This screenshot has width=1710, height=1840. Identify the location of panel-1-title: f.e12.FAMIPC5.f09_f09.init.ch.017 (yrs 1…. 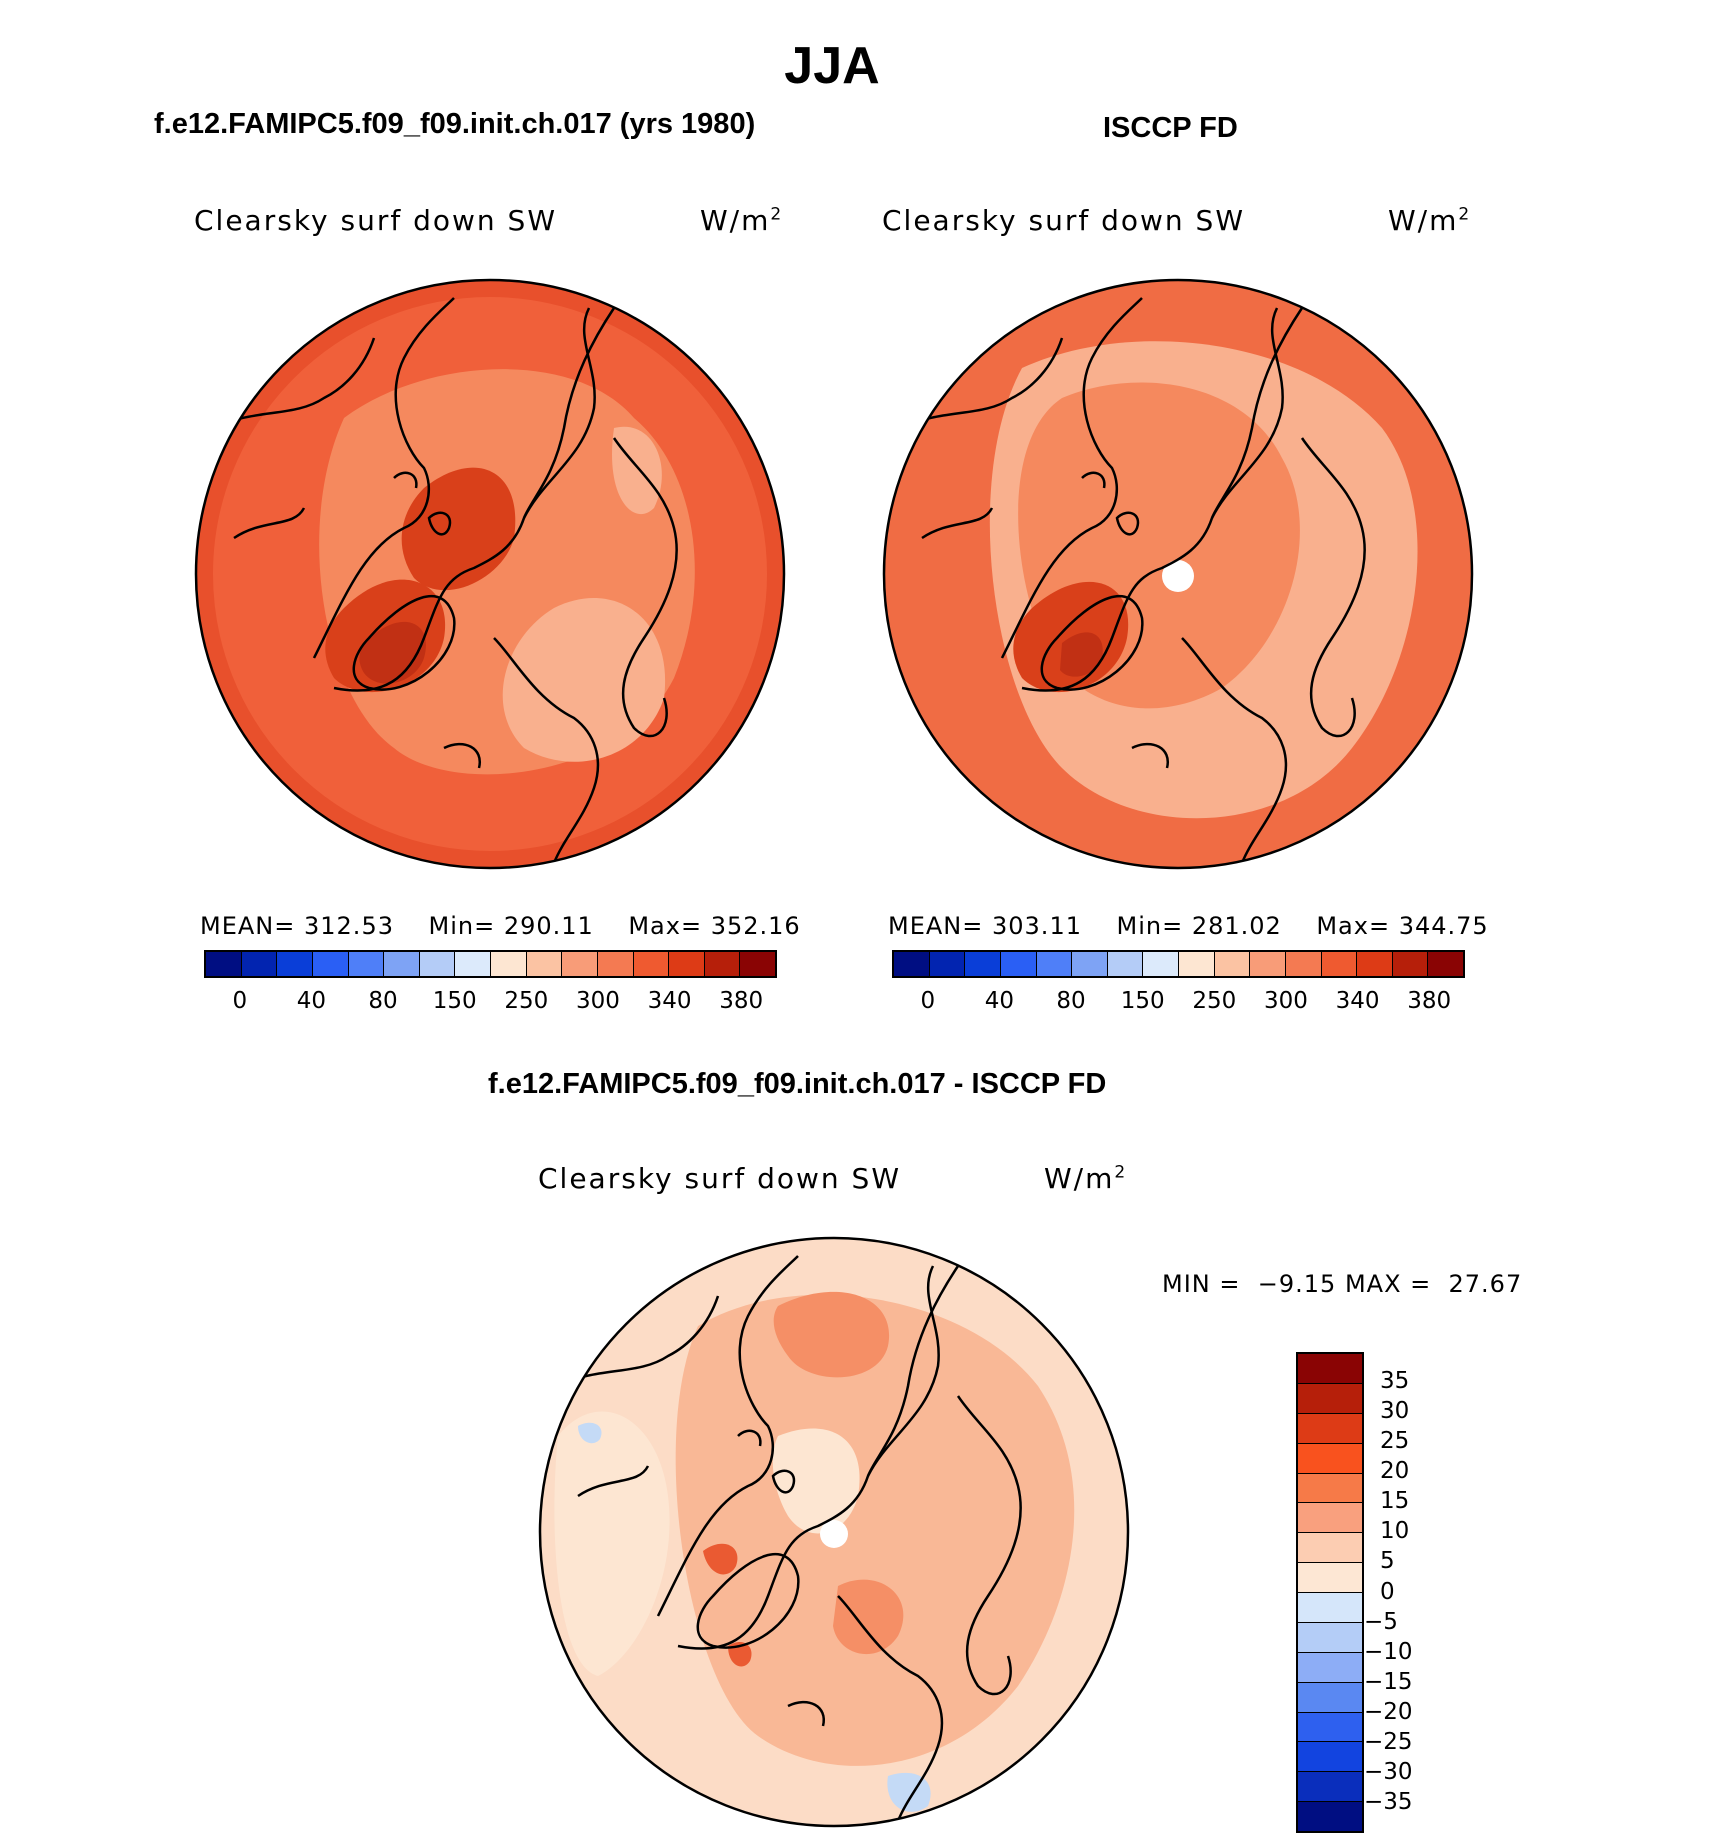
(455, 124).